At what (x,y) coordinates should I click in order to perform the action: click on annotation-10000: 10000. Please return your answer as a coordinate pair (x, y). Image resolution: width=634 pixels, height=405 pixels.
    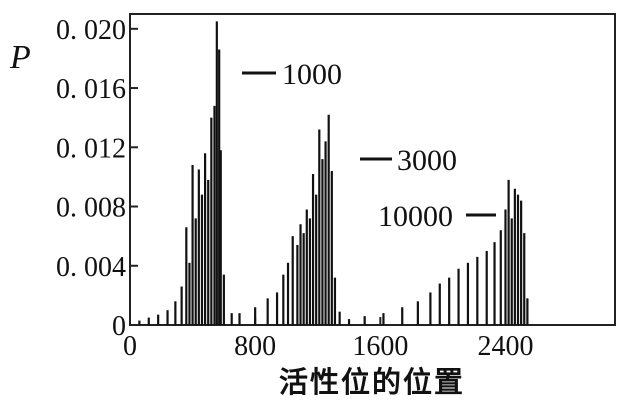
    Looking at the image, I should click on (437, 216).